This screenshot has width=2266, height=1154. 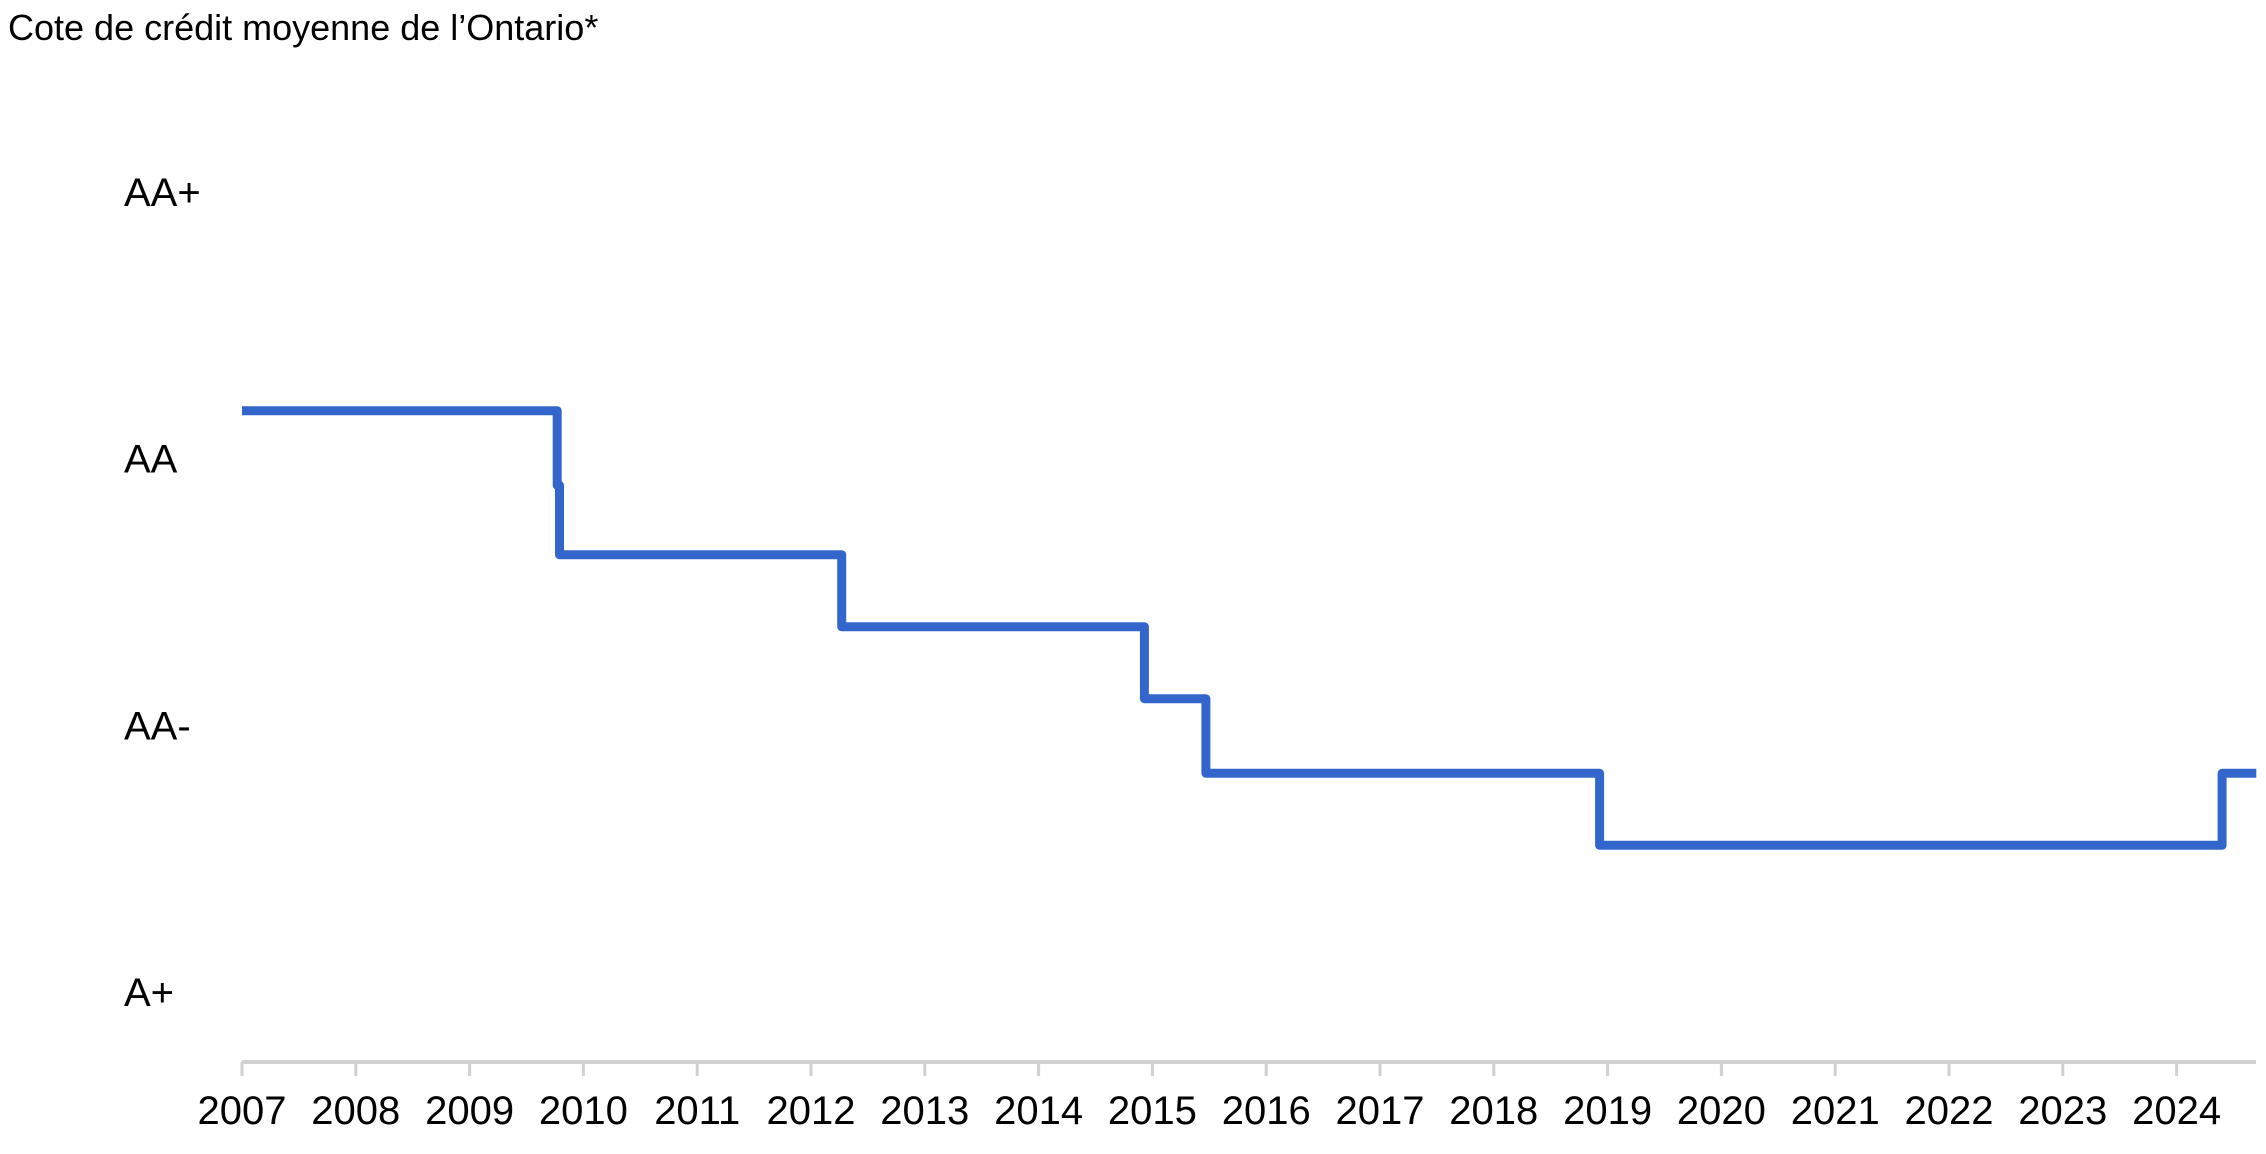 I want to click on x-tick-label: 2010, so click(x=583, y=1111).